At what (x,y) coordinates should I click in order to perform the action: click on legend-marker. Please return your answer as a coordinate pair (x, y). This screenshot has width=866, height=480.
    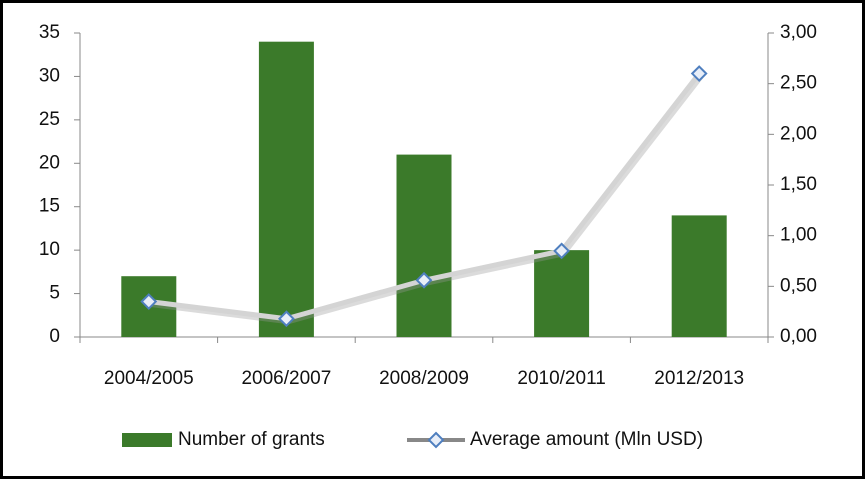
    Looking at the image, I should click on (436, 440).